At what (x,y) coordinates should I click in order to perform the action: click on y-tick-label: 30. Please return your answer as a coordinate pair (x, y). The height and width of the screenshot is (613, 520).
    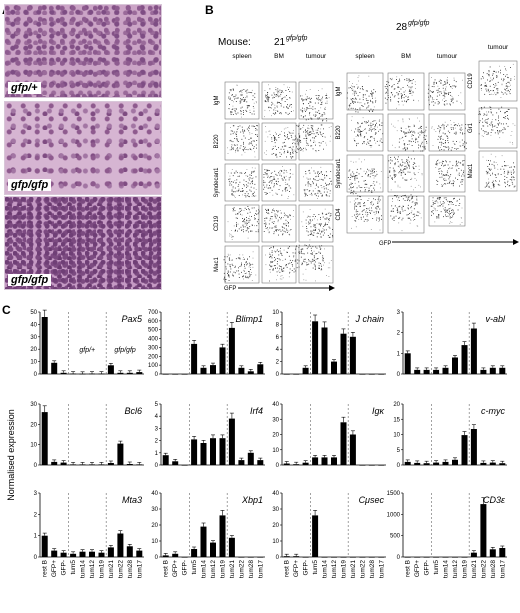
    Looking at the image, I should click on (275, 510).